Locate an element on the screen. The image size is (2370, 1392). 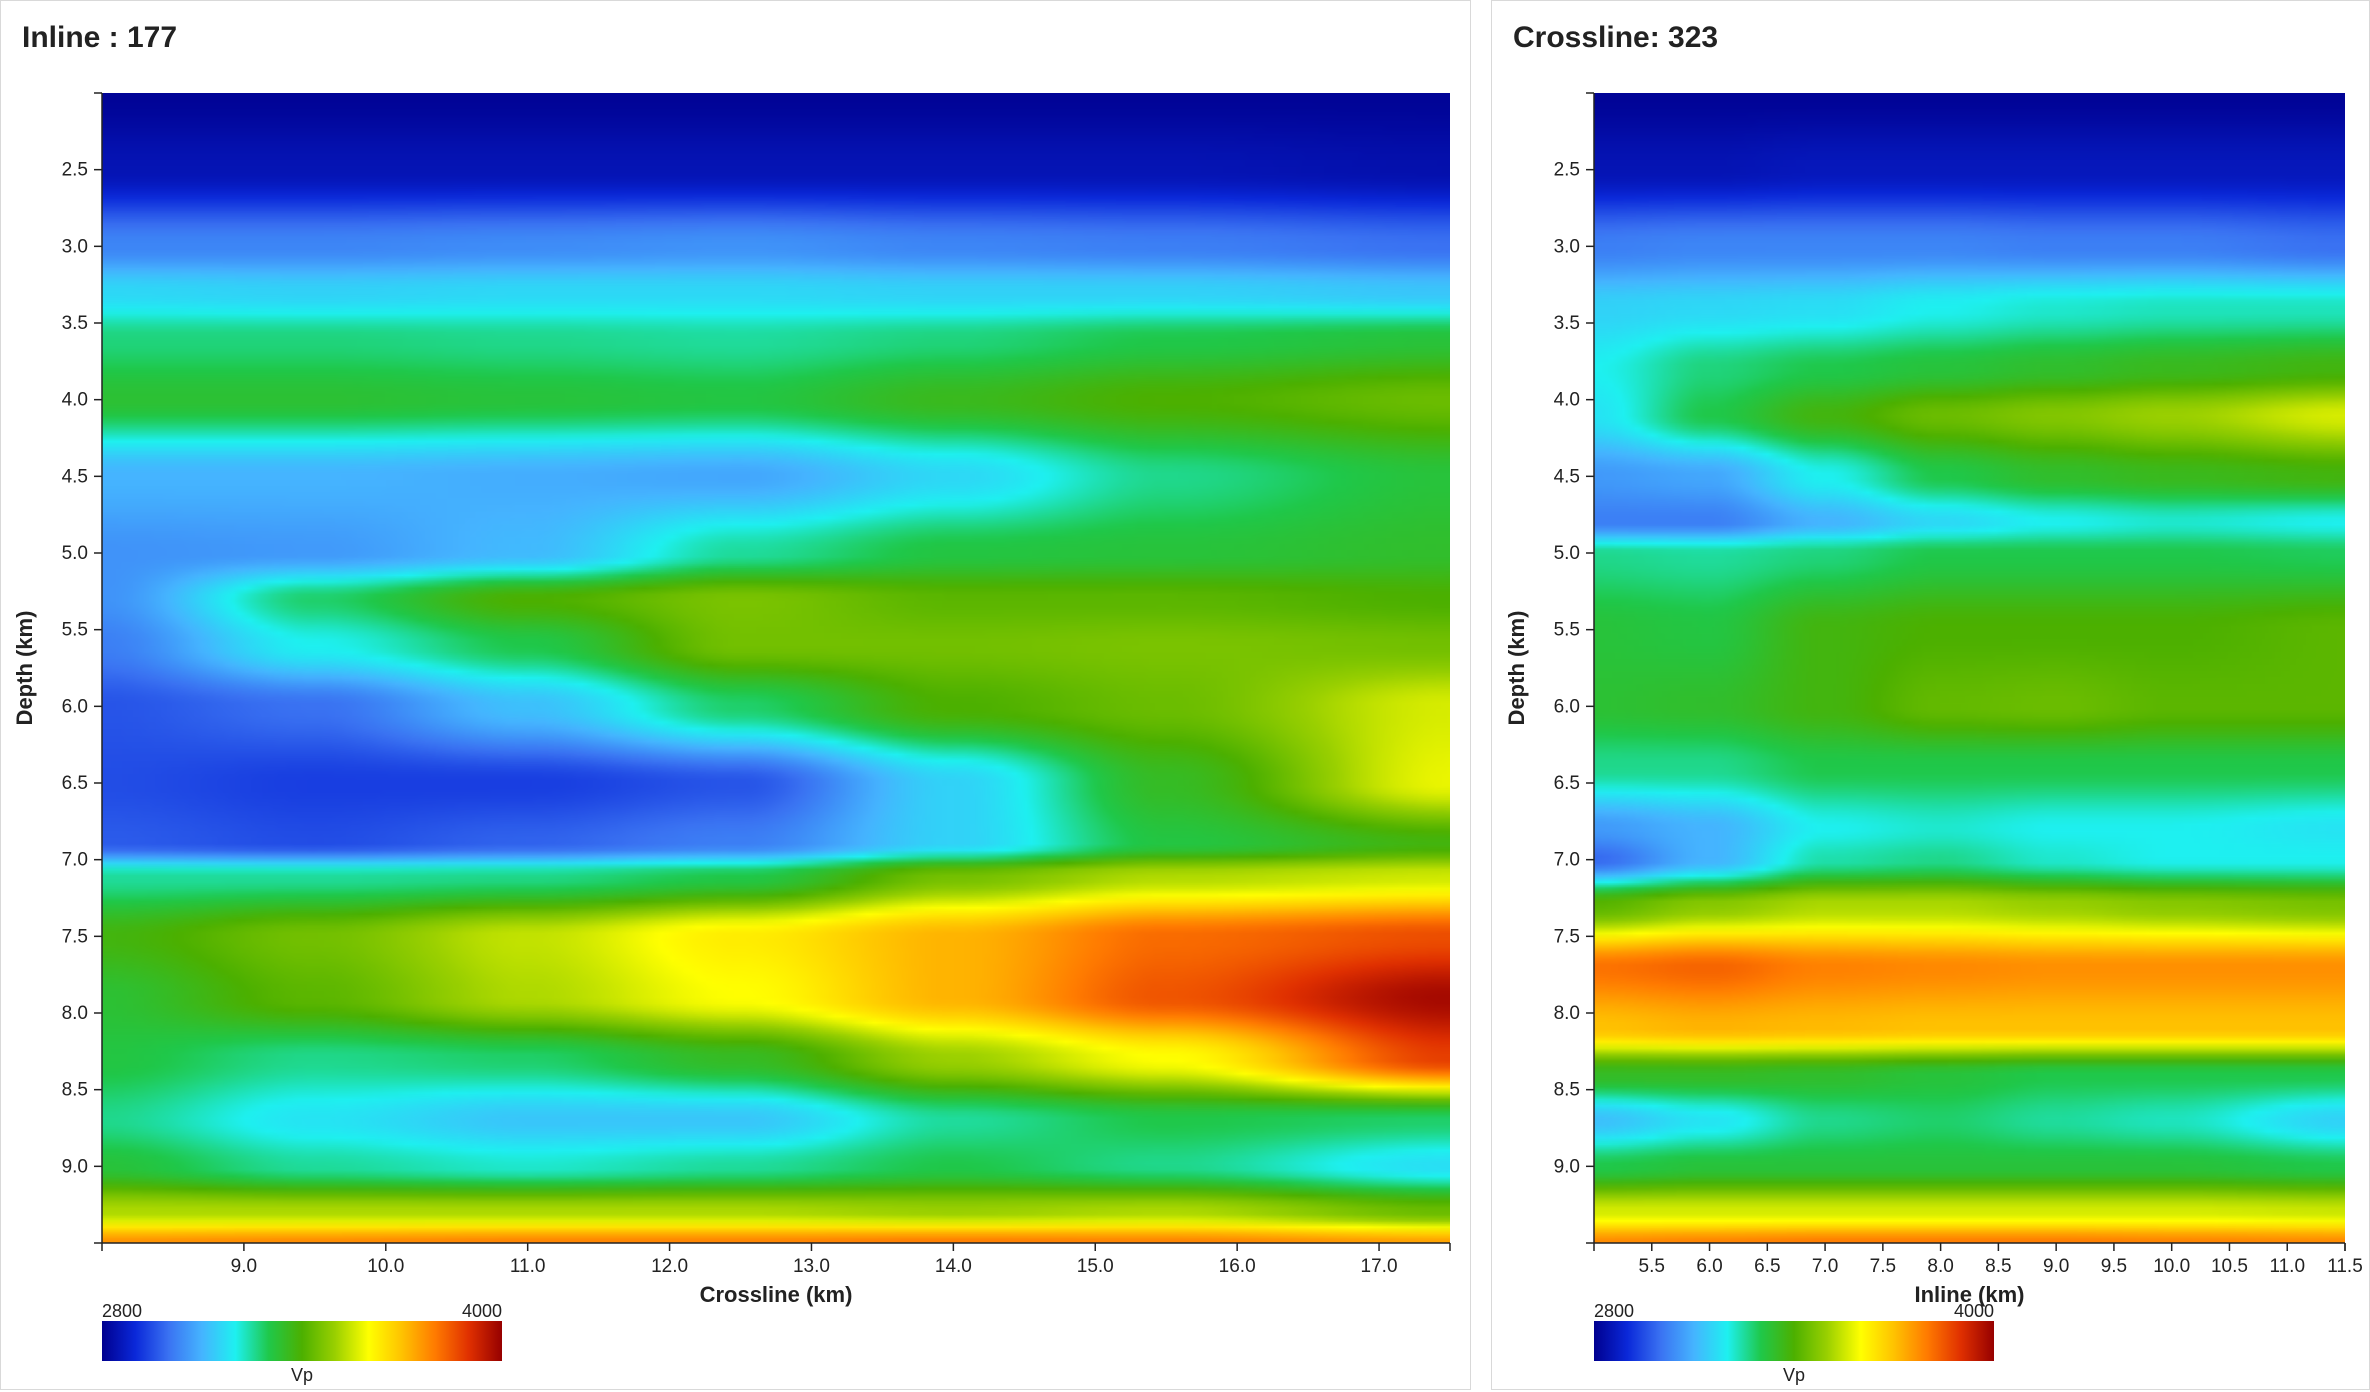
x-tick-label: 12.0 is located at coordinates (669, 1266).